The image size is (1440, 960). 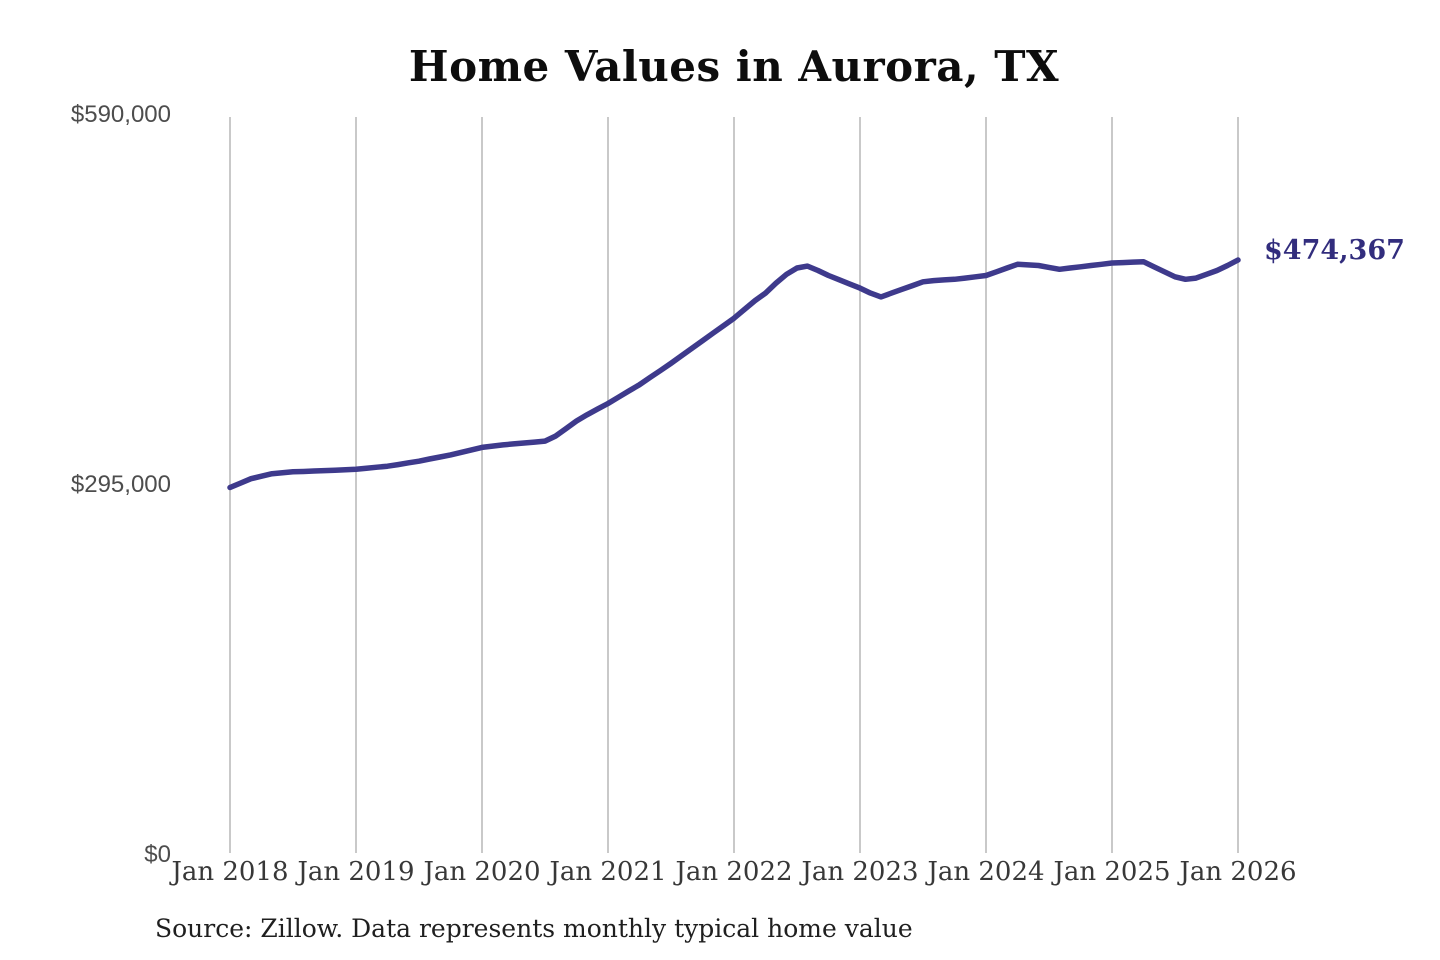 What do you see at coordinates (1112, 872) in the screenshot?
I see `x-axis-label: Jan 2025` at bounding box center [1112, 872].